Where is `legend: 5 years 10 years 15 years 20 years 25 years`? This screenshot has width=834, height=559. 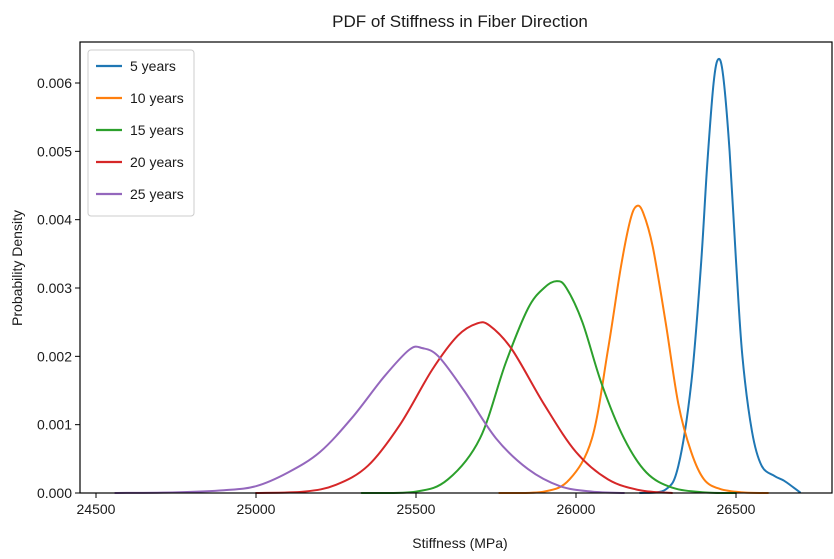
legend: 5 years 10 years 15 years 20 years 25 years is located at coordinates (141, 133).